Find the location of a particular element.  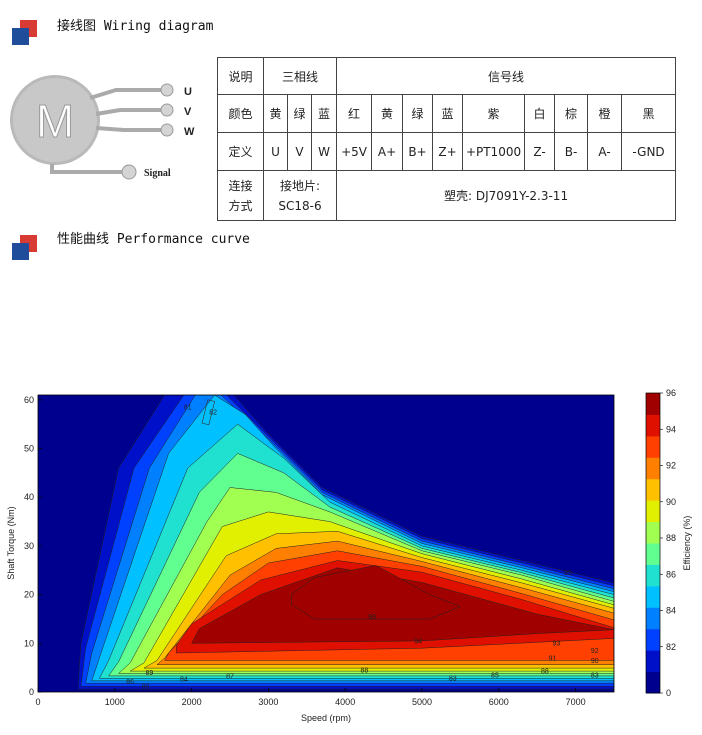

colorbar-tick-label: 92 is located at coordinates (671, 466).